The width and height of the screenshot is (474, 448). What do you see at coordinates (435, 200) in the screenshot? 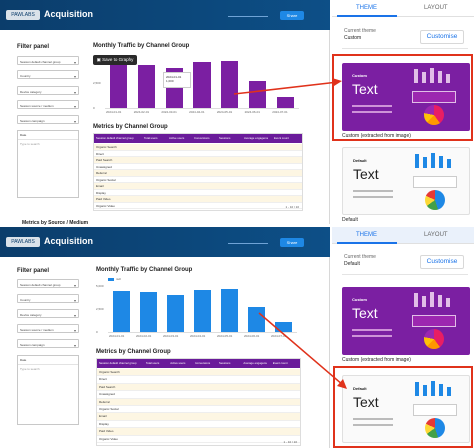
I see `card-pie` at bounding box center [435, 200].